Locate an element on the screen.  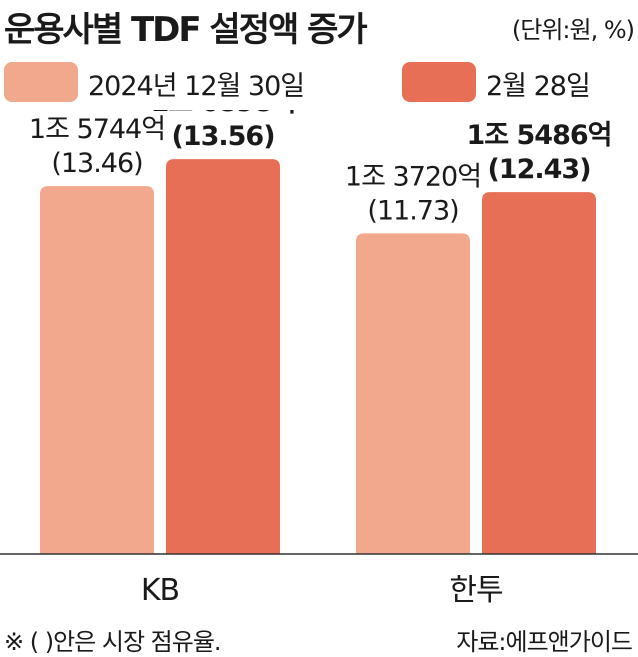
footnote: ※ ( )안은 시장 점유율. is located at coordinates (113, 642).